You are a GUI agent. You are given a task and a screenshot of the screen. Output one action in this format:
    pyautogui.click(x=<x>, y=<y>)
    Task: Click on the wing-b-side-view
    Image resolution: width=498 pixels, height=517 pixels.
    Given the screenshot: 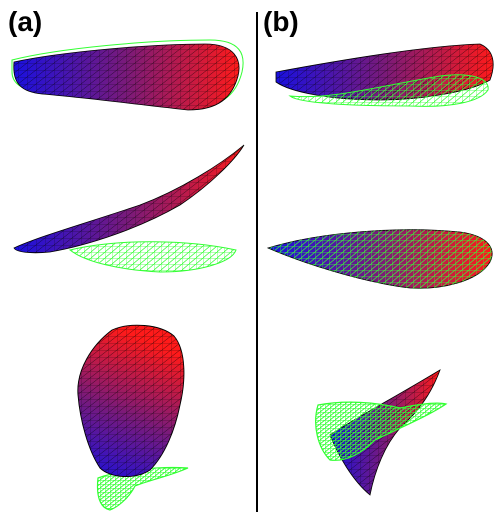 What is the action you would take?
    pyautogui.click(x=379, y=259)
    